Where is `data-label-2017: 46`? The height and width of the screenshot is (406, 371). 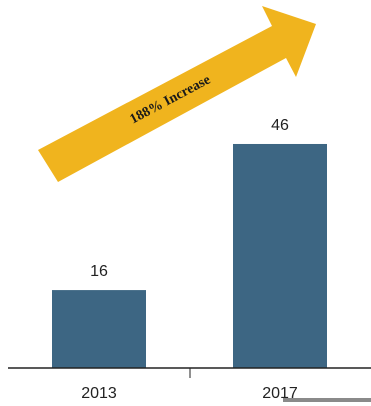 data-label-2017: 46 is located at coordinates (280, 125).